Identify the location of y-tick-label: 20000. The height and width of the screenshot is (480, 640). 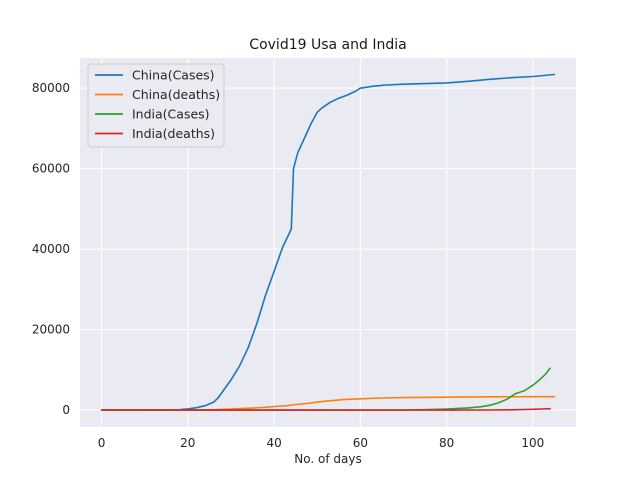
(51, 330).